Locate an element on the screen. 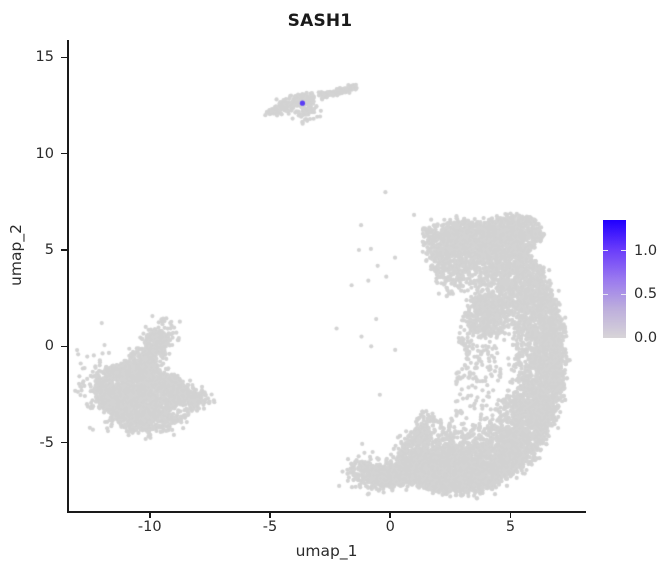 This screenshot has height=576, width=672. x-tick-label: 0 is located at coordinates (390, 527).